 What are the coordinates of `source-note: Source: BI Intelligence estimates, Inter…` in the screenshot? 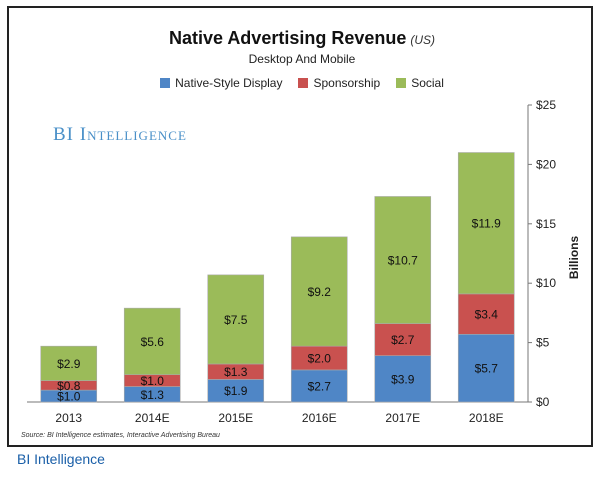 It's located at (120, 435).